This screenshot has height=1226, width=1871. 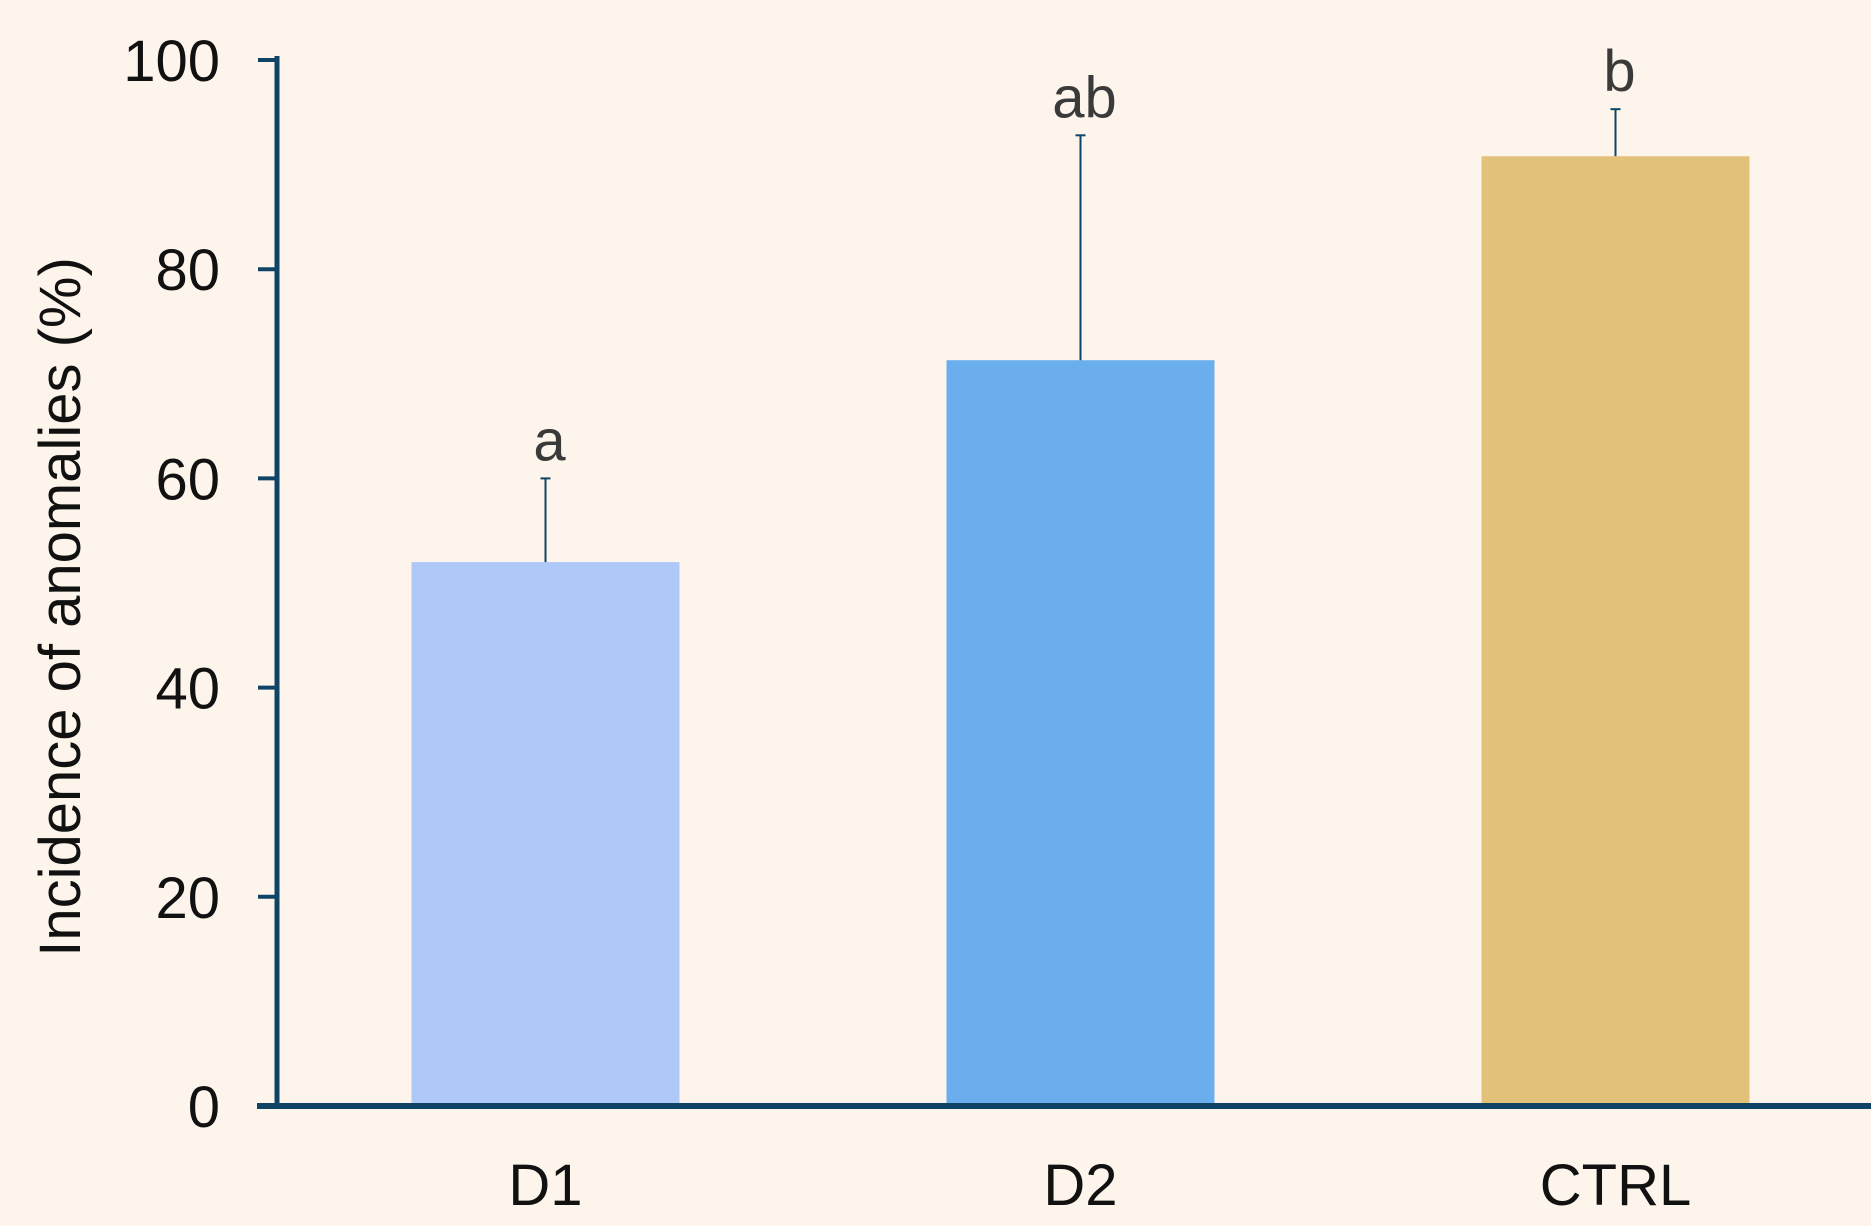 I want to click on x-tick-label-d2: D2, so click(x=1080, y=1185).